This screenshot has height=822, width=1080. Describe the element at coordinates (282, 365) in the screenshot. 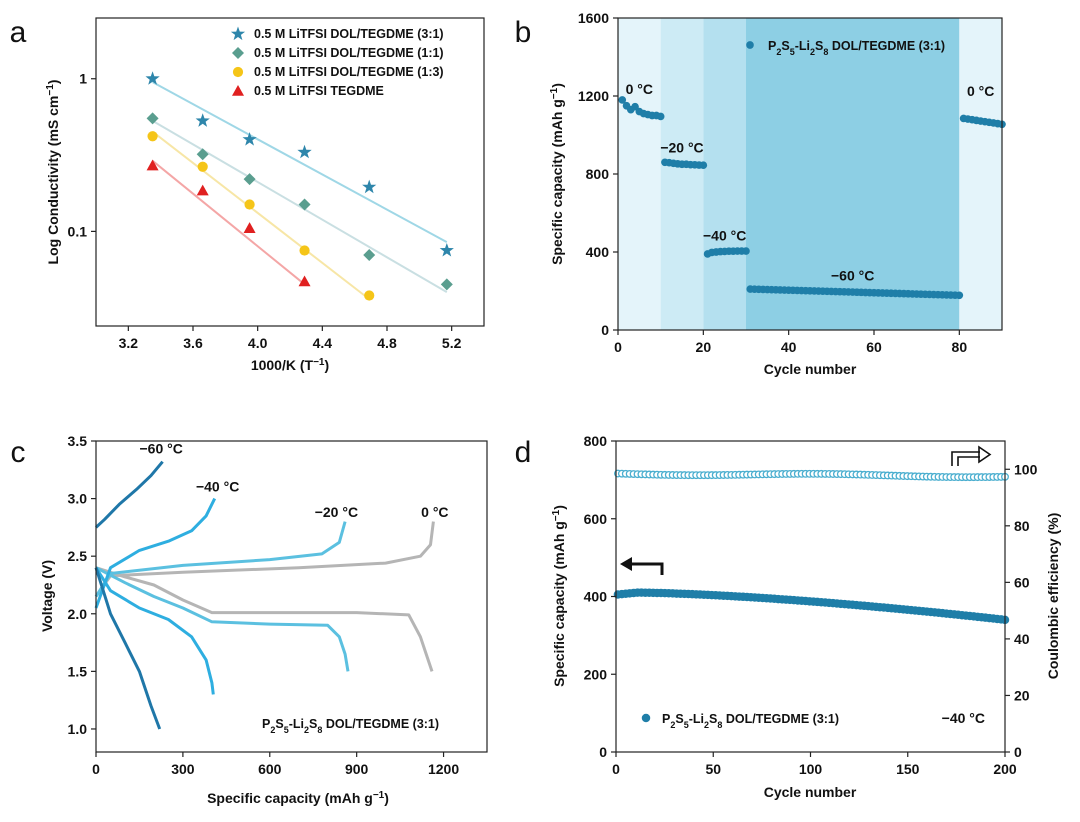

I see `text-part: 1000/K (T` at that location.